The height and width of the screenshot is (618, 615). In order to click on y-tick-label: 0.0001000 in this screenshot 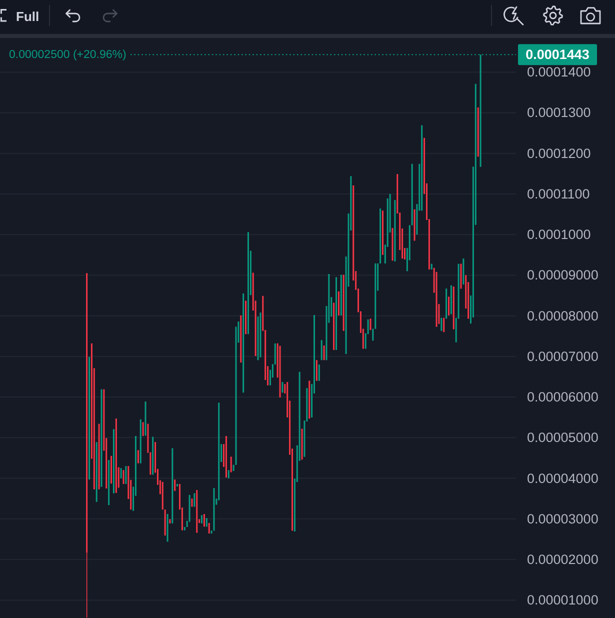, I will do `click(559, 234)`.